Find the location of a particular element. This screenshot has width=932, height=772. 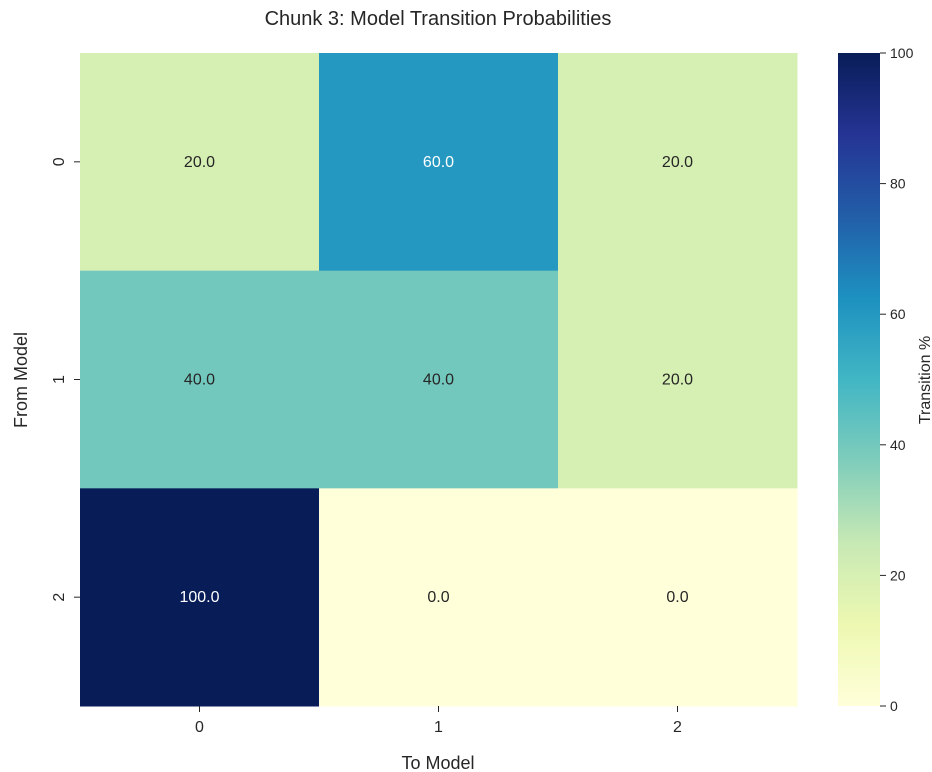

colorbar-label: Transition % is located at coordinates (924, 380).